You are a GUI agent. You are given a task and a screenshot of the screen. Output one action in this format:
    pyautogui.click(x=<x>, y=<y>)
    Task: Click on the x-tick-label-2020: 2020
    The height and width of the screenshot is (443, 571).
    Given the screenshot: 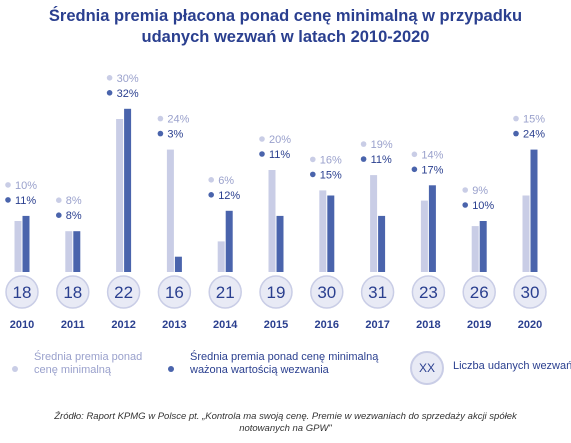 What is the action you would take?
    pyautogui.click(x=530, y=325)
    